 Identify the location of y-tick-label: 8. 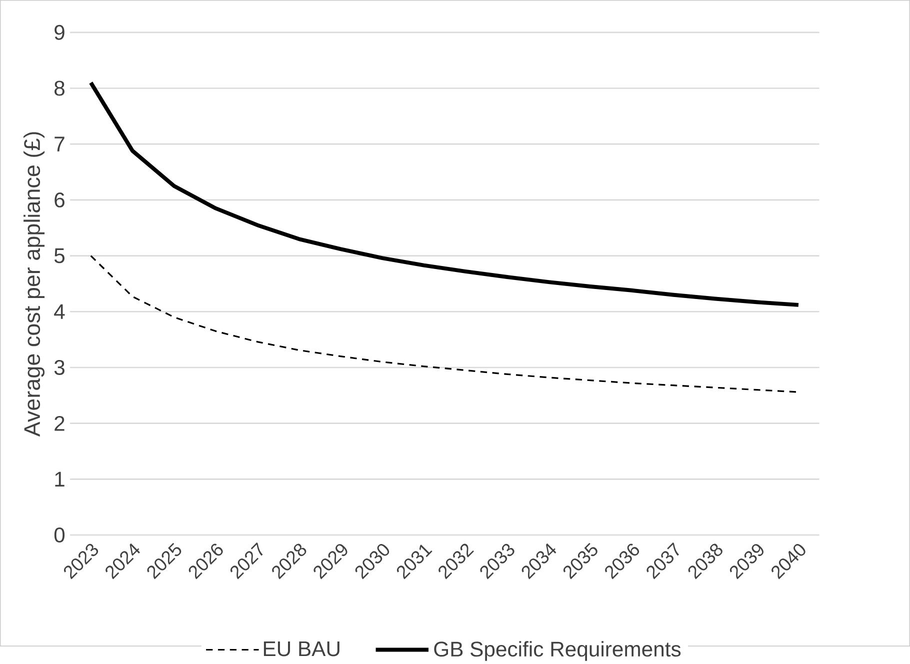
(59, 88).